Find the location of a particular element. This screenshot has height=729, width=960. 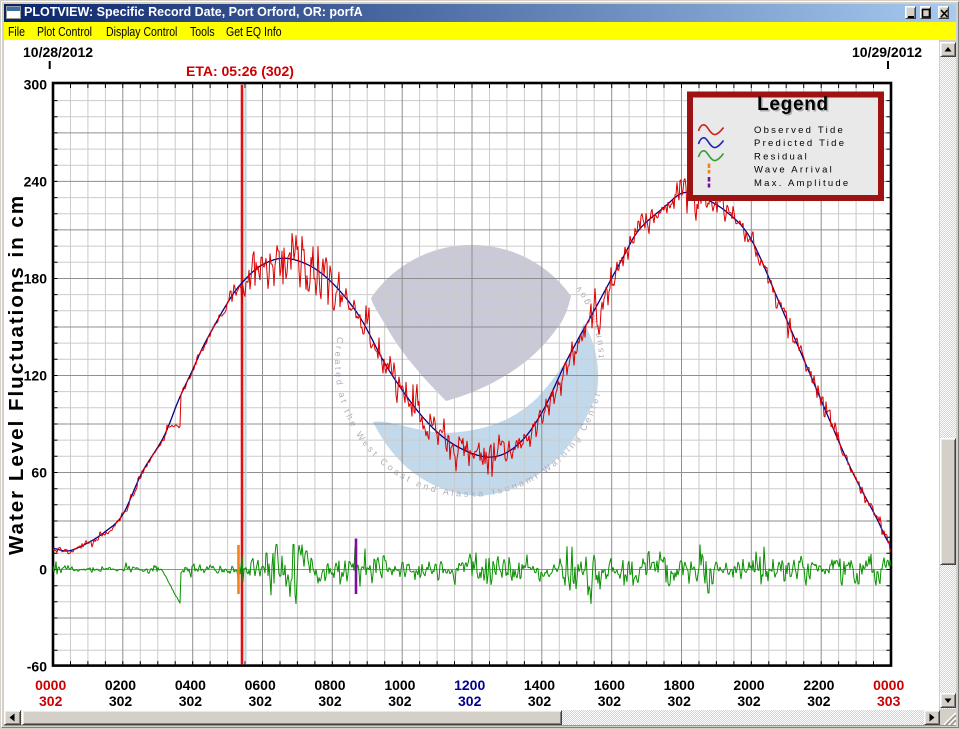

svg-text: Observed Tide is located at coordinates (799, 130).